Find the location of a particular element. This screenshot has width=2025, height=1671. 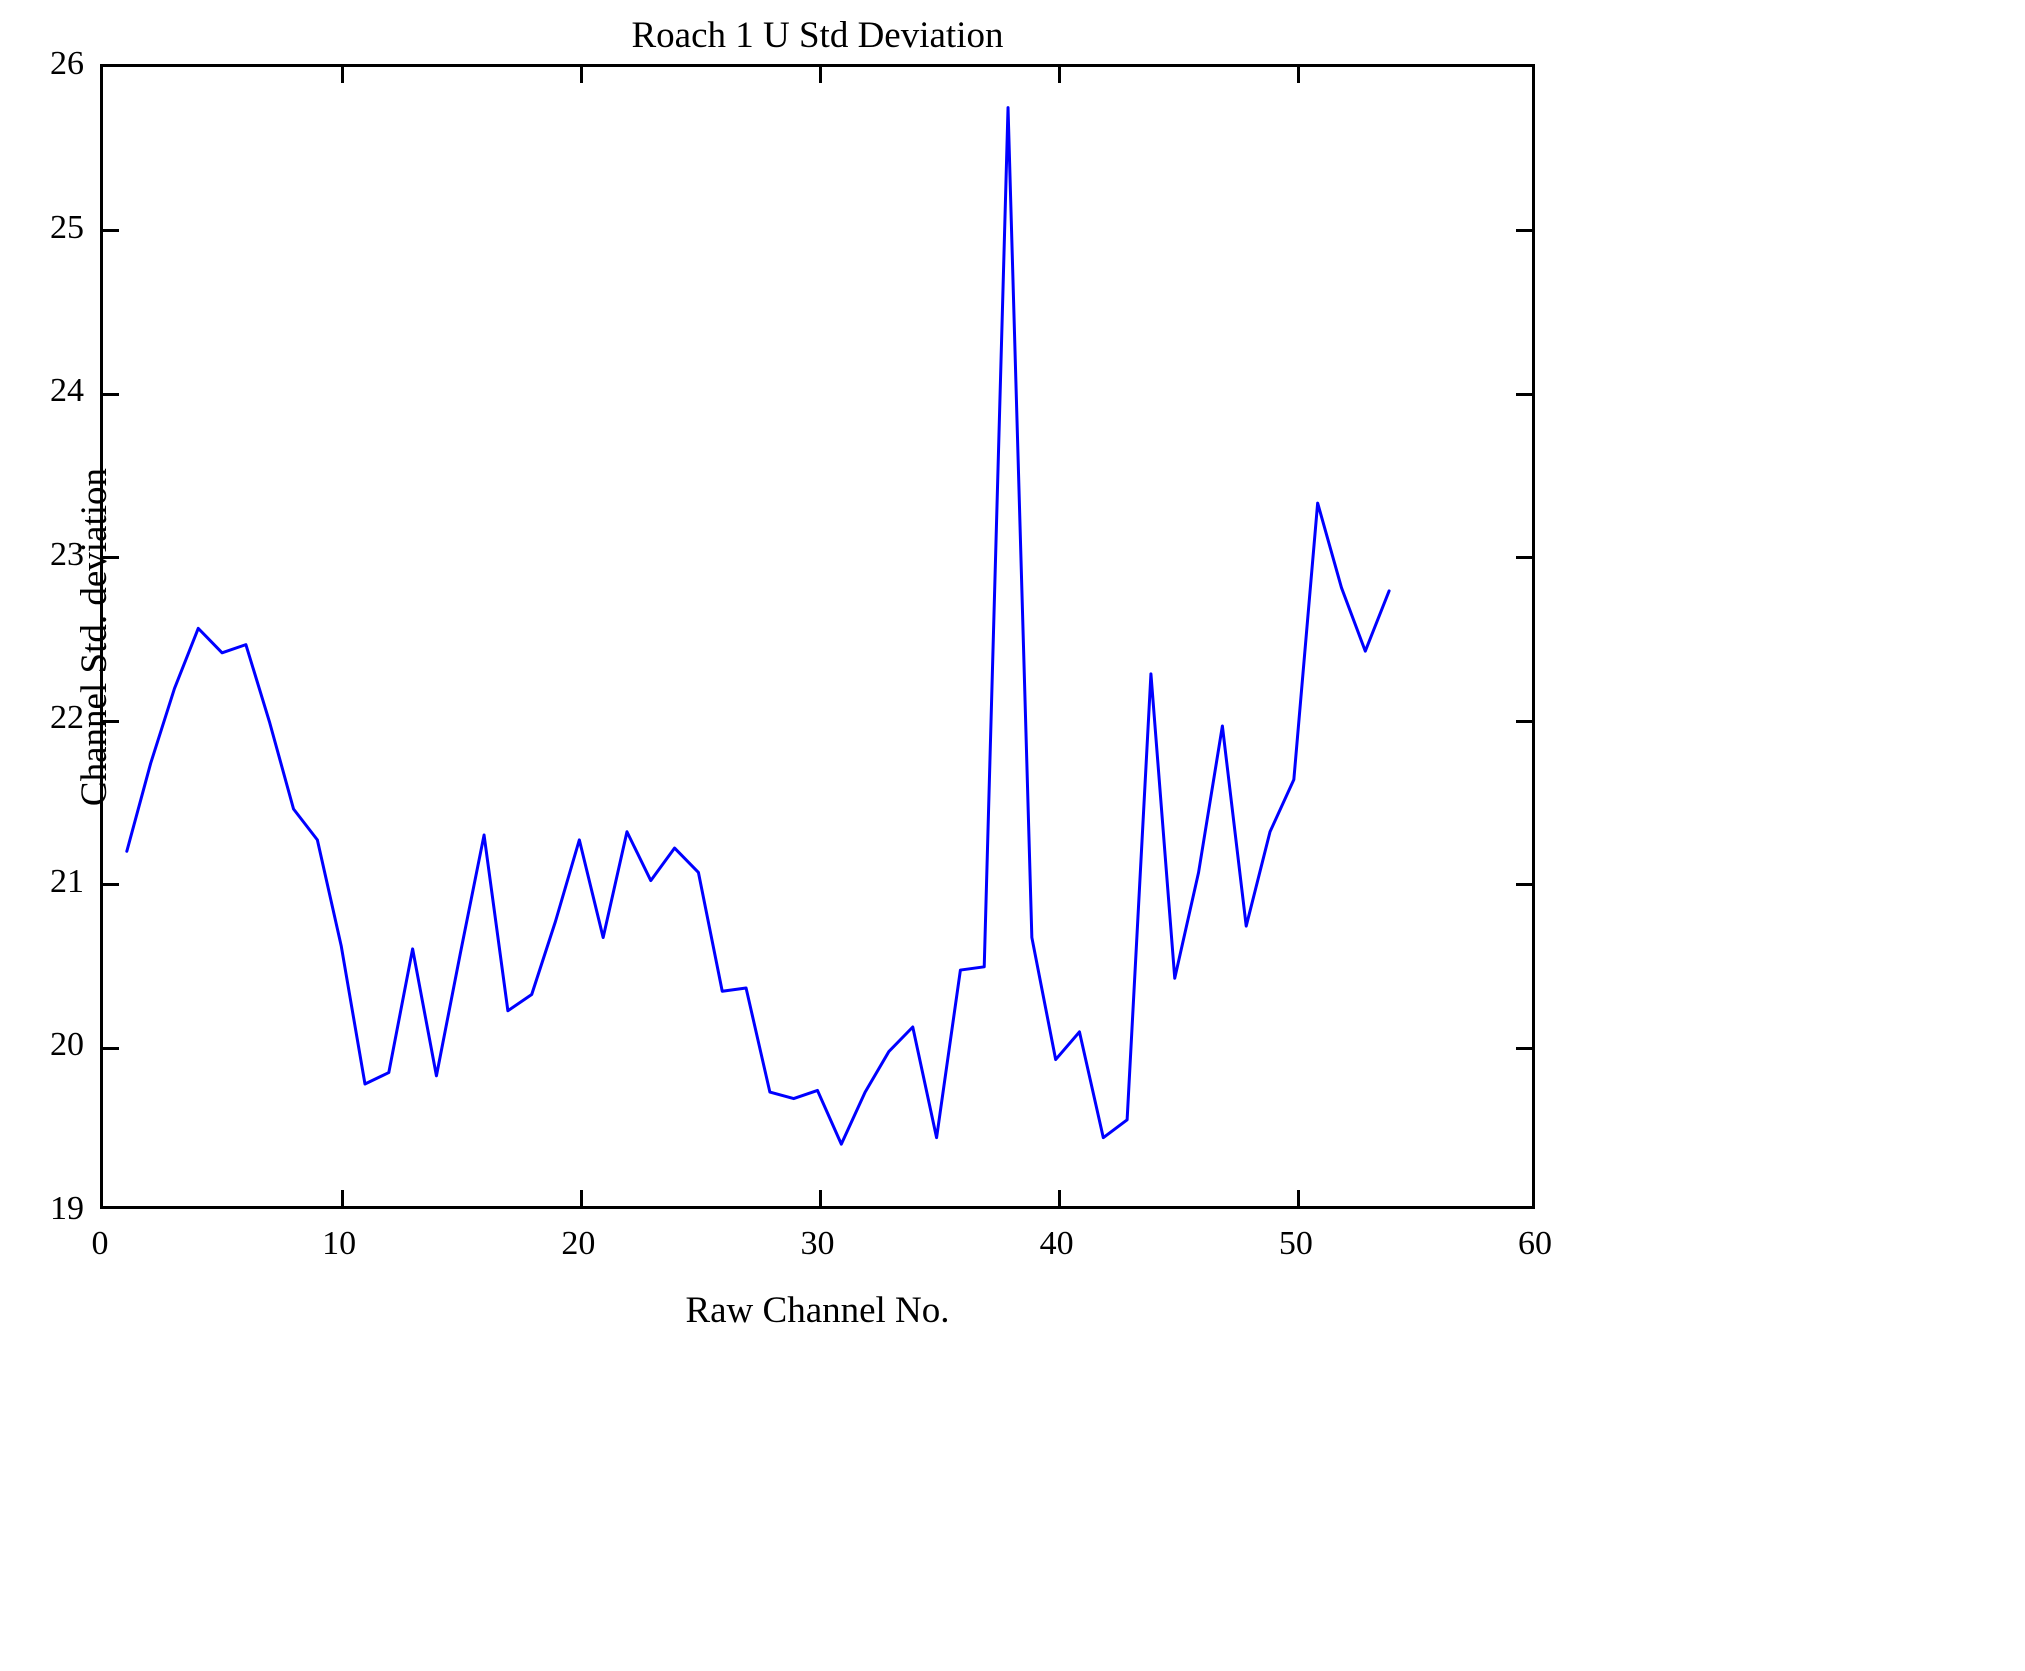

x-tick-label: 10 is located at coordinates (339, 1243).